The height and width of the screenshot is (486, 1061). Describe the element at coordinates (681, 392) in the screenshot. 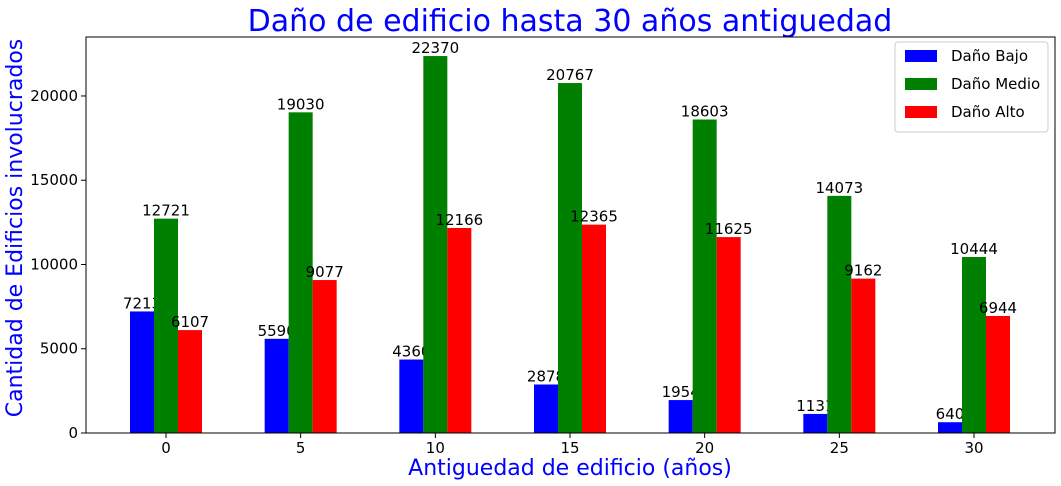

I see `data-label: 1954` at that location.